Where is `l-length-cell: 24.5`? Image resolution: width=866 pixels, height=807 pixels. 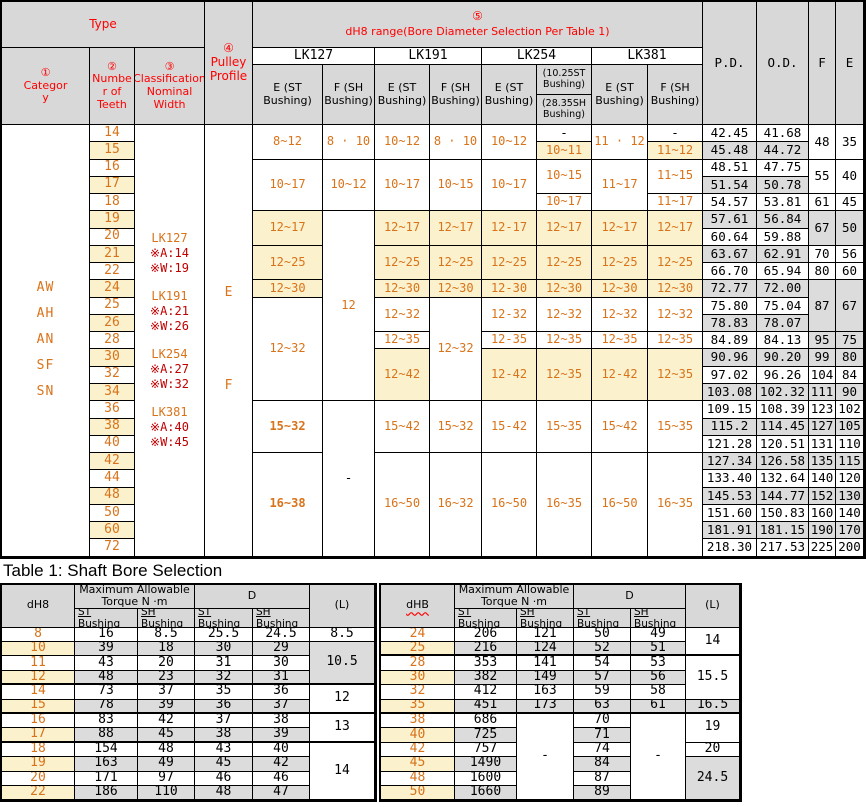
l-length-cell: 24.5 is located at coordinates (713, 779).